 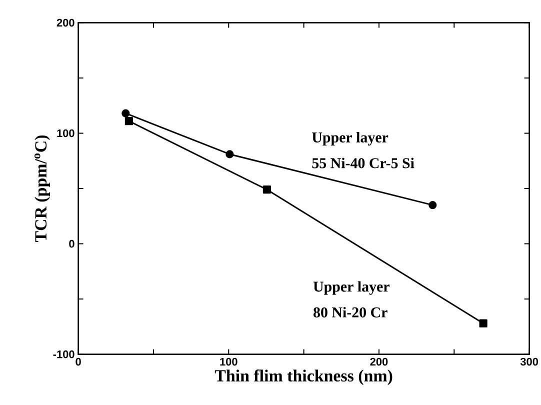 I want to click on annotation: 55 Ni-40 Cr-5 Si, so click(x=363, y=163).